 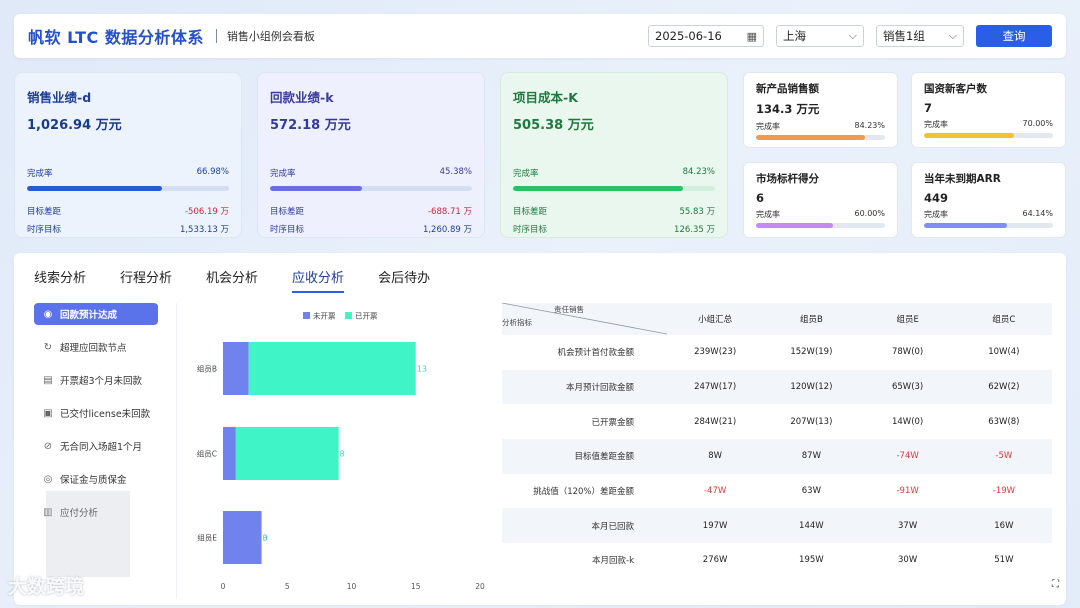 What do you see at coordinates (310, 125) in the screenshot?
I see `kpi-value: 572.18 万元` at bounding box center [310, 125].